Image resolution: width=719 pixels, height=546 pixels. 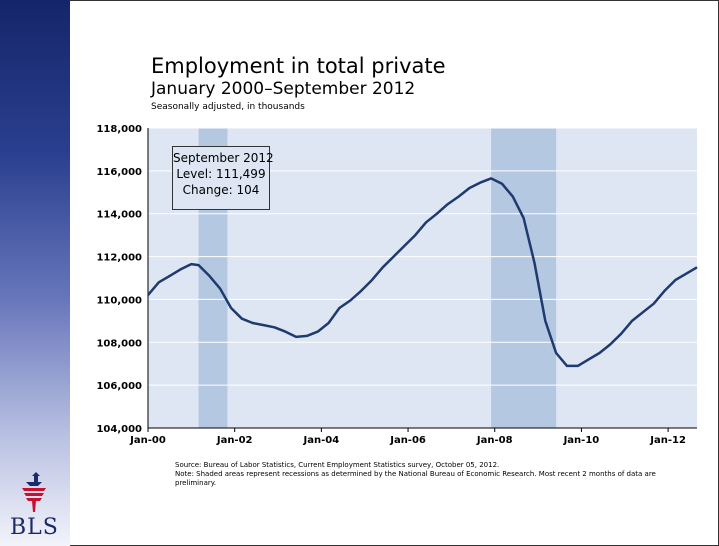 What do you see at coordinates (283, 89) in the screenshot?
I see `chart-subtitle: January 2000–September 2012` at bounding box center [283, 89].